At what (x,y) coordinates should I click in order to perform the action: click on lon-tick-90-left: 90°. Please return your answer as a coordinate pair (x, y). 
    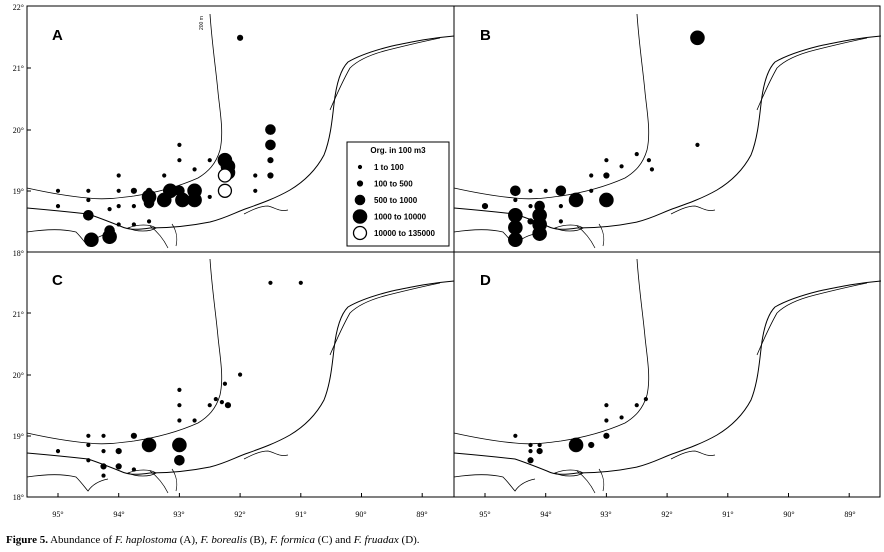
    Looking at the image, I should click on (360, 514).